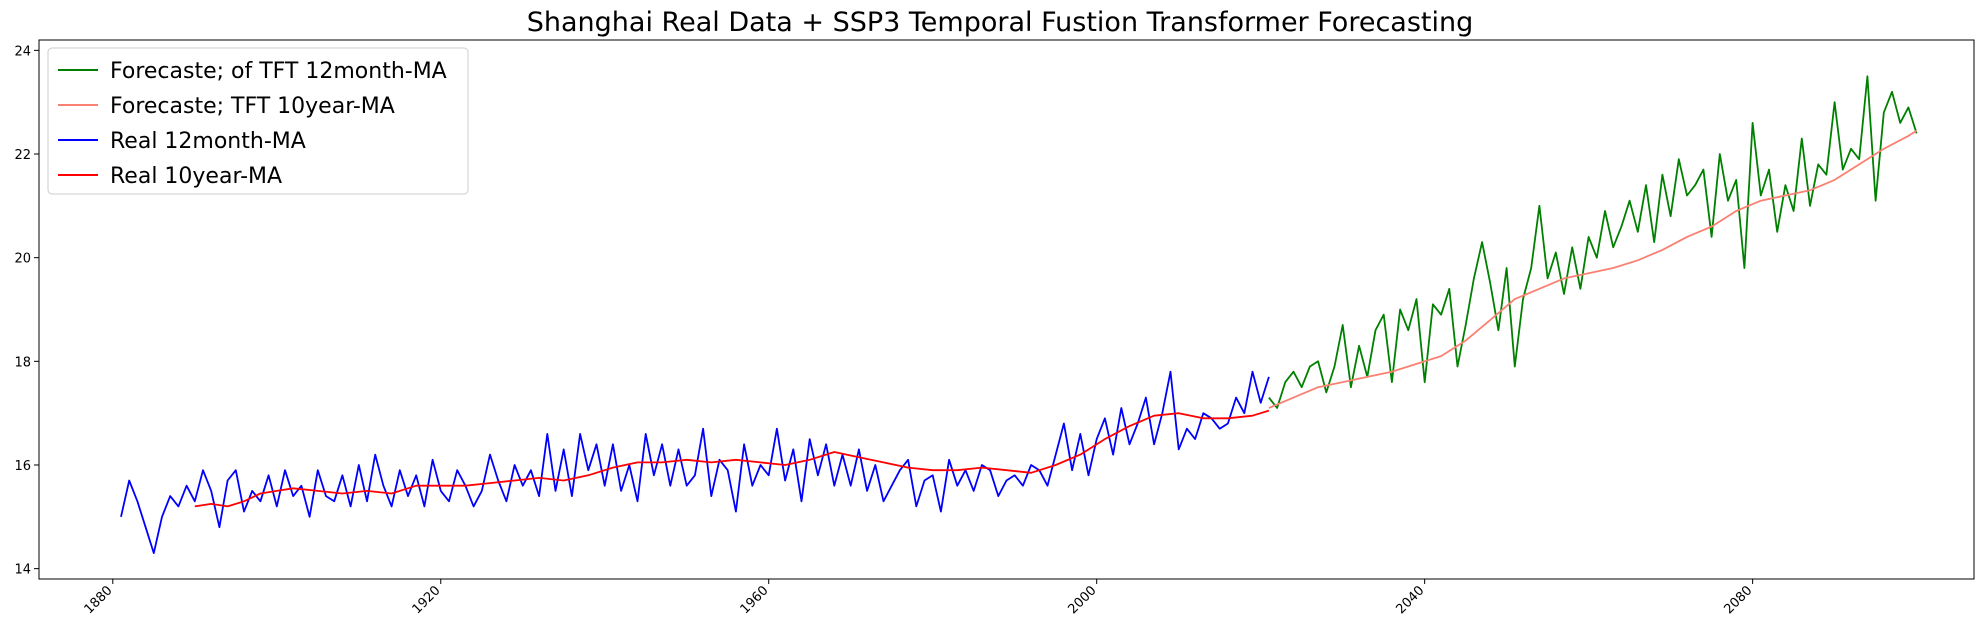  I want to click on x-tick-label: 2040, so click(1410, 600).